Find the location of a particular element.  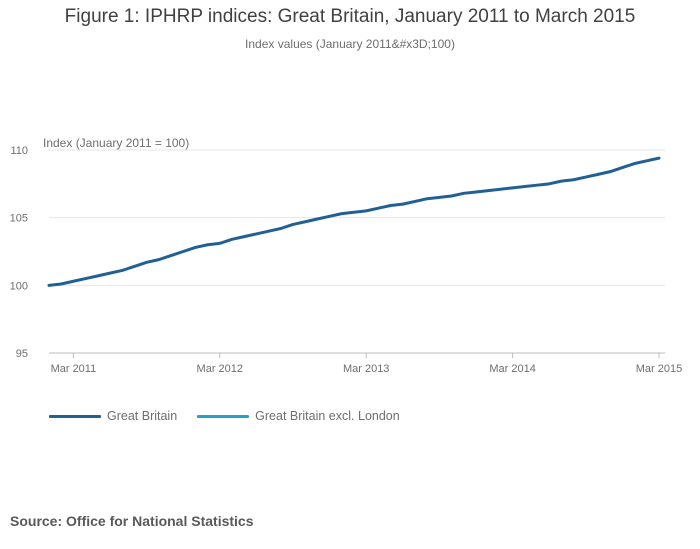

legend-item-great-britain-excl-london: Great Britain excl. London is located at coordinates (298, 416).